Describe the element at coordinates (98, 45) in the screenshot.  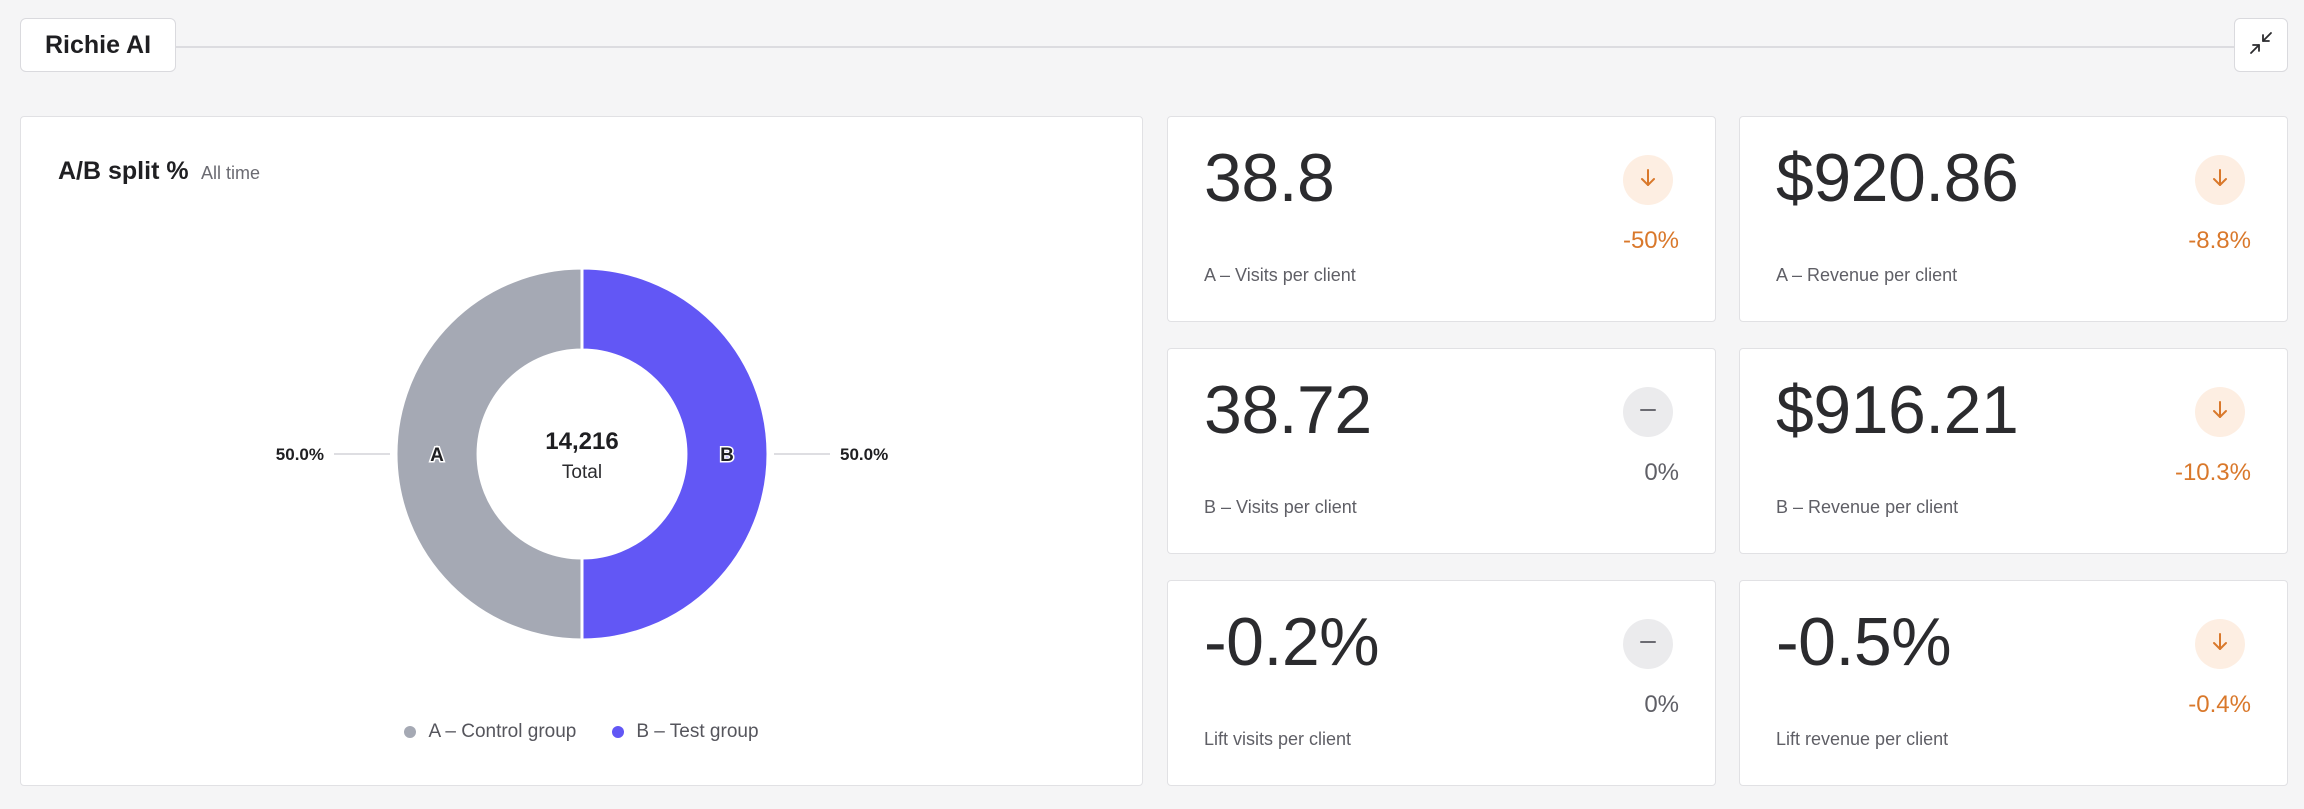
I see `app-title: Richie AI` at that location.